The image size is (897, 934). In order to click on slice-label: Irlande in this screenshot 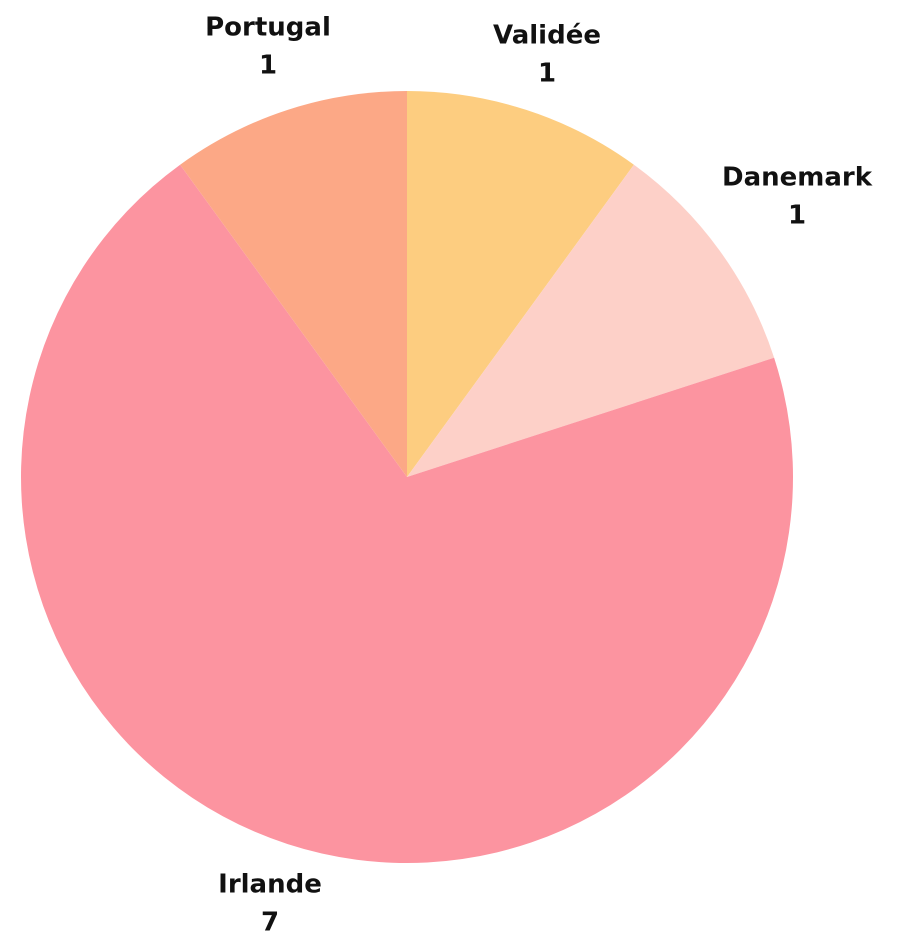, I will do `click(270, 885)`.